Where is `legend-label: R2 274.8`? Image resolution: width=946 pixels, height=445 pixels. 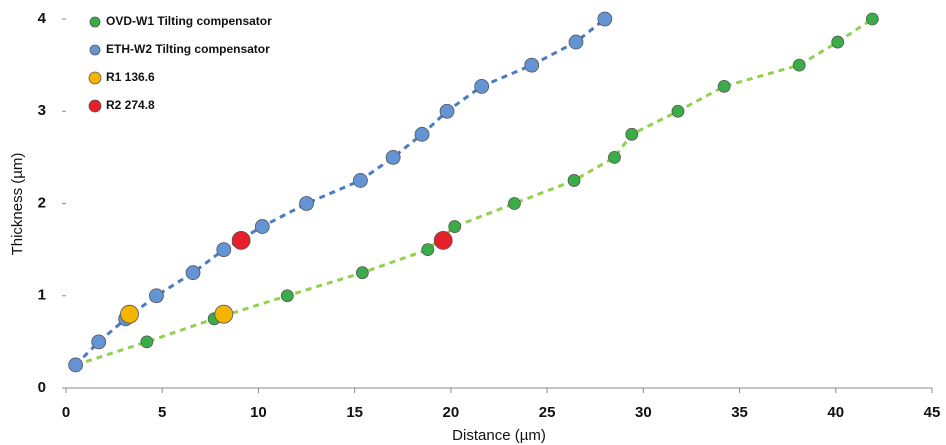
legend-label: R2 274.8 is located at coordinates (130, 105).